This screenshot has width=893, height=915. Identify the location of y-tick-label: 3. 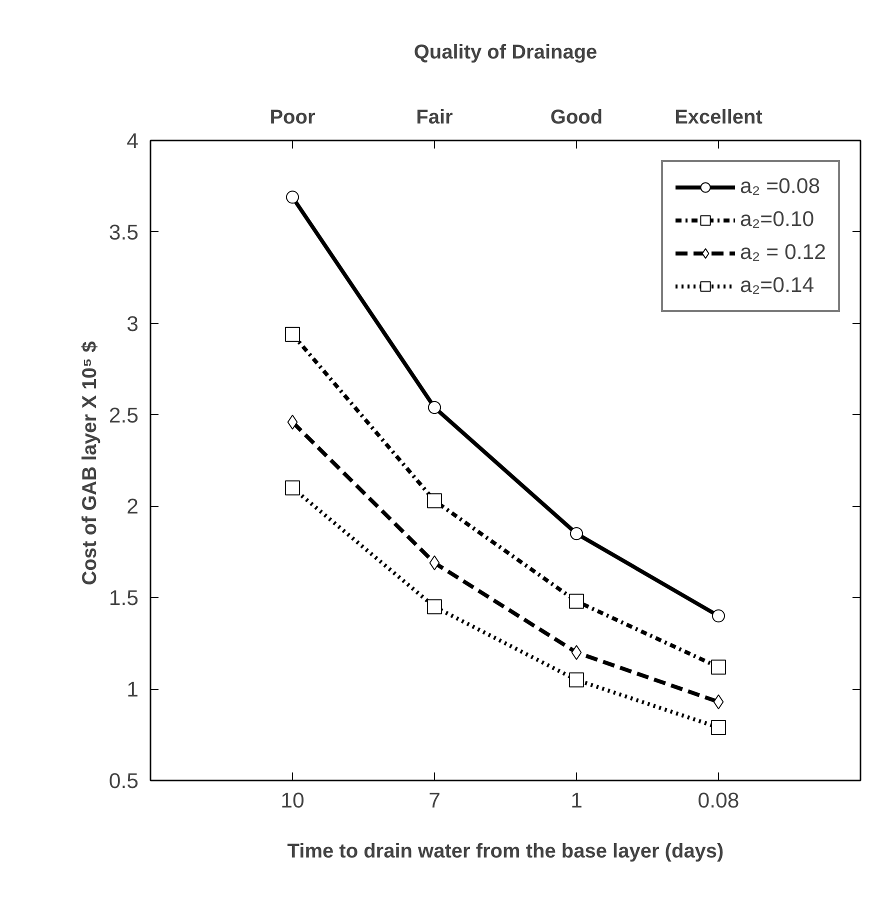
(132, 324).